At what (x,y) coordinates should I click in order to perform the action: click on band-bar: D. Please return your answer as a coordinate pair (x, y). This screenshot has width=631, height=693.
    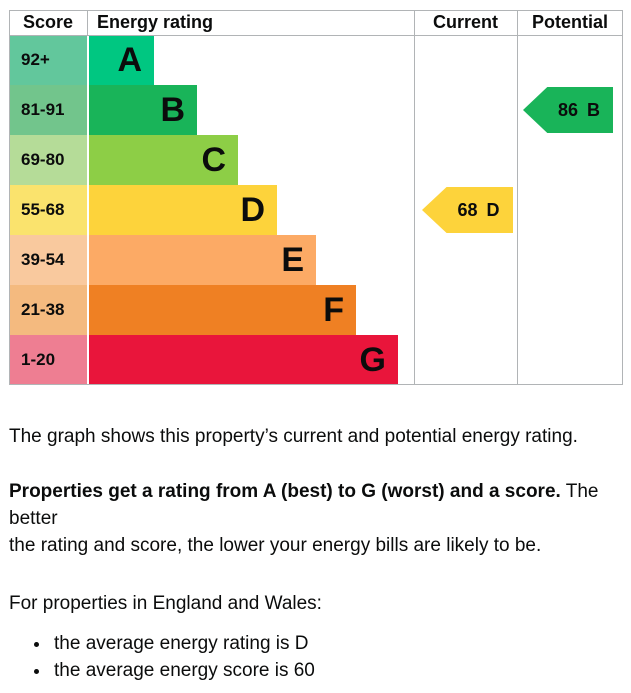
    Looking at the image, I should click on (183, 210).